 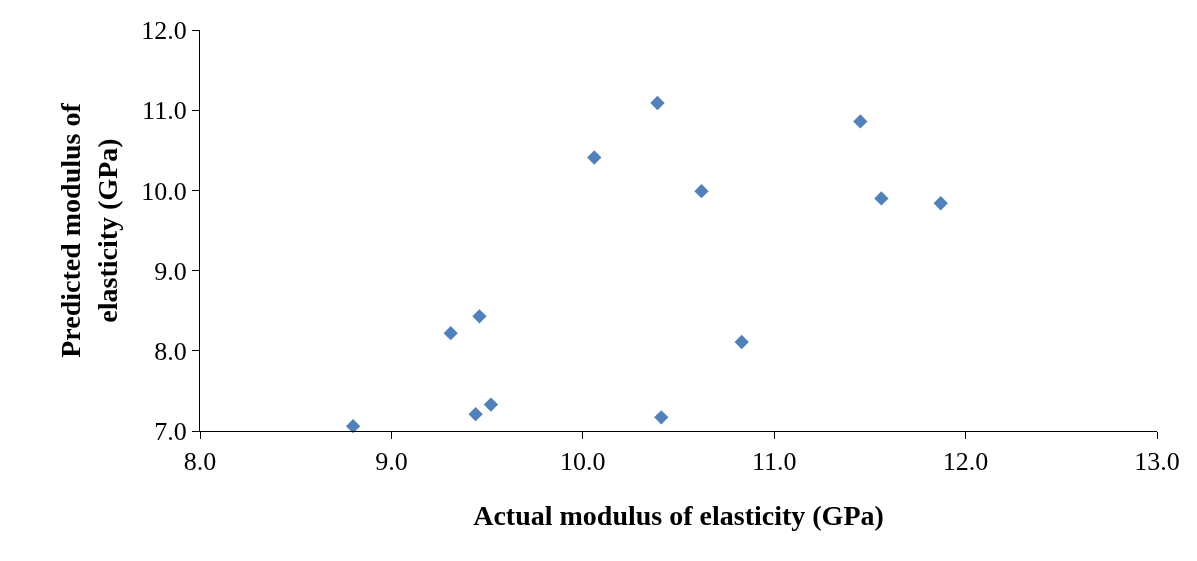 I want to click on x-tick-label: 10.0, so click(x=583, y=462).